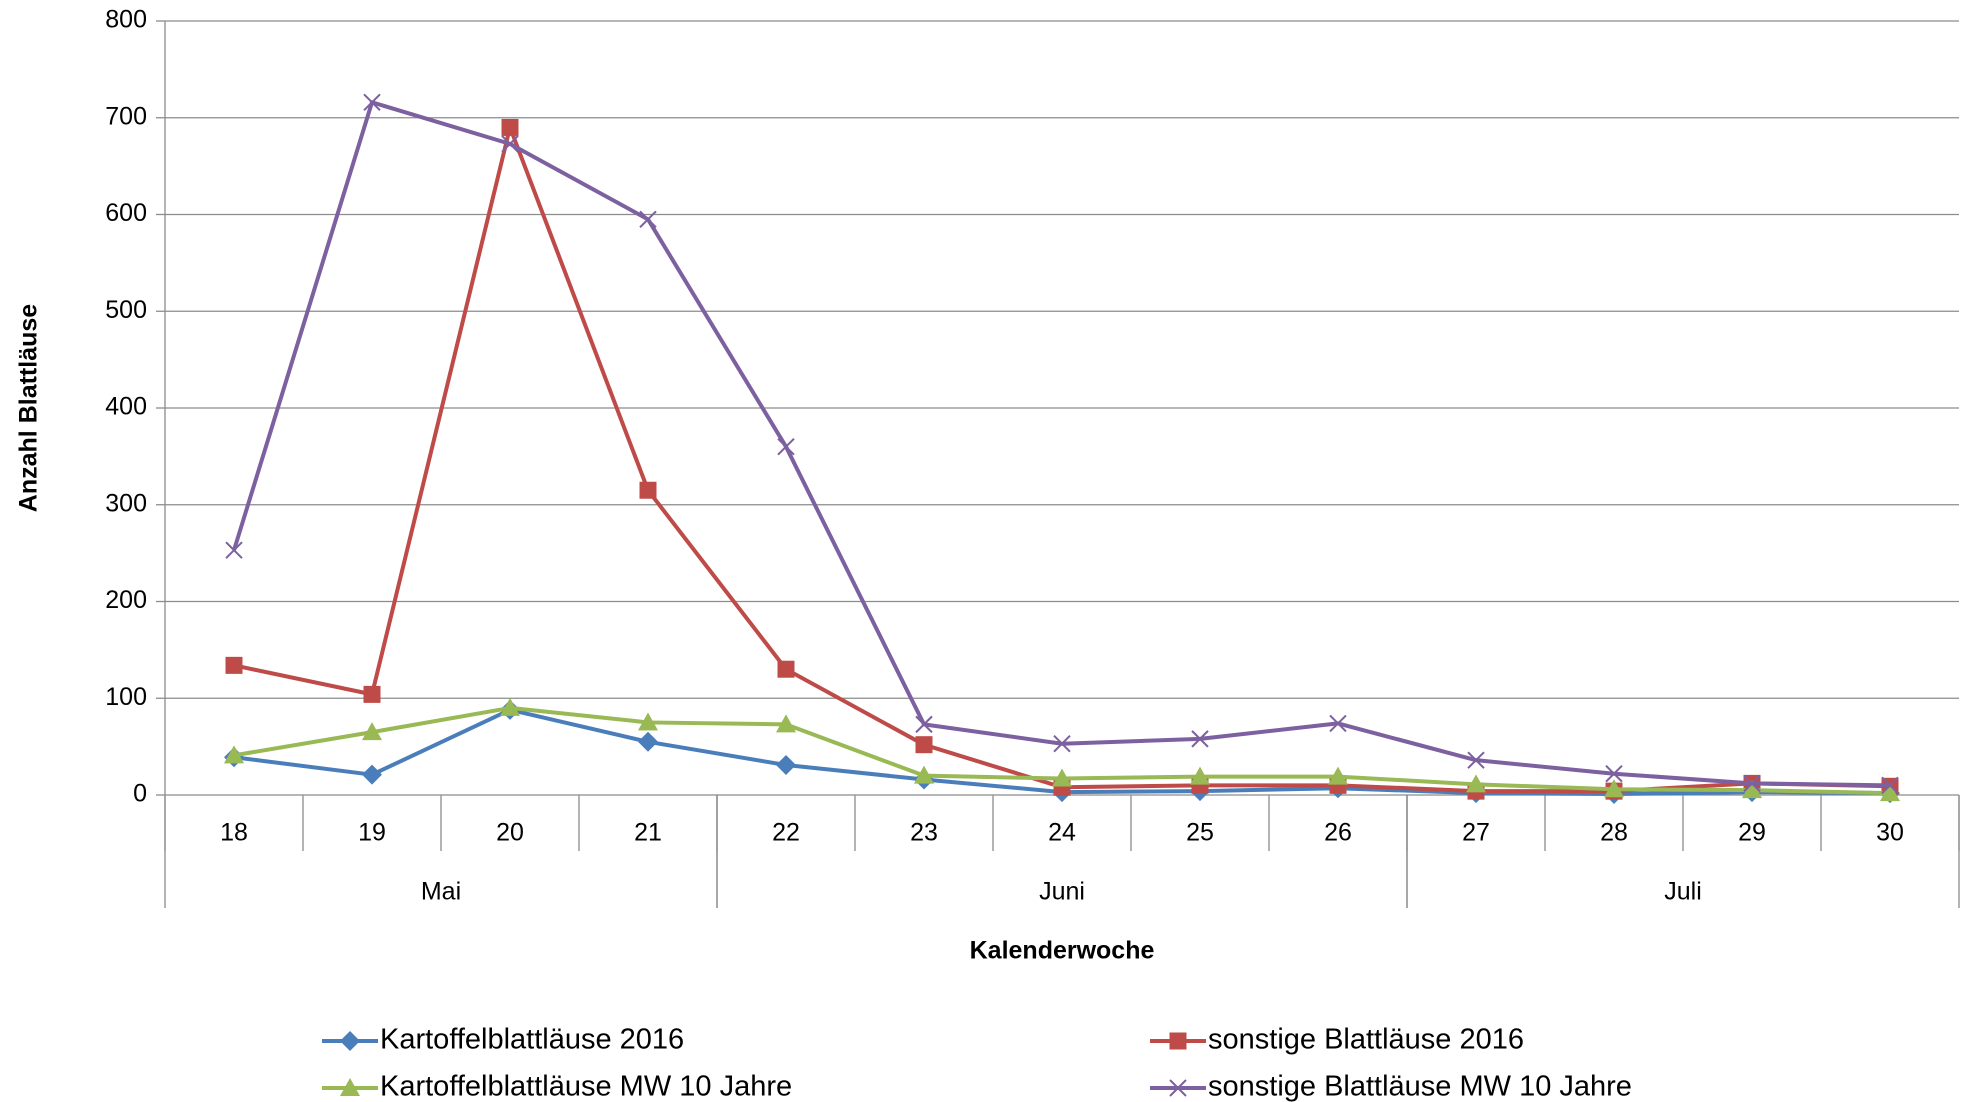 The height and width of the screenshot is (1102, 1968). I want to click on x-tick-label: 26, so click(1338, 833).